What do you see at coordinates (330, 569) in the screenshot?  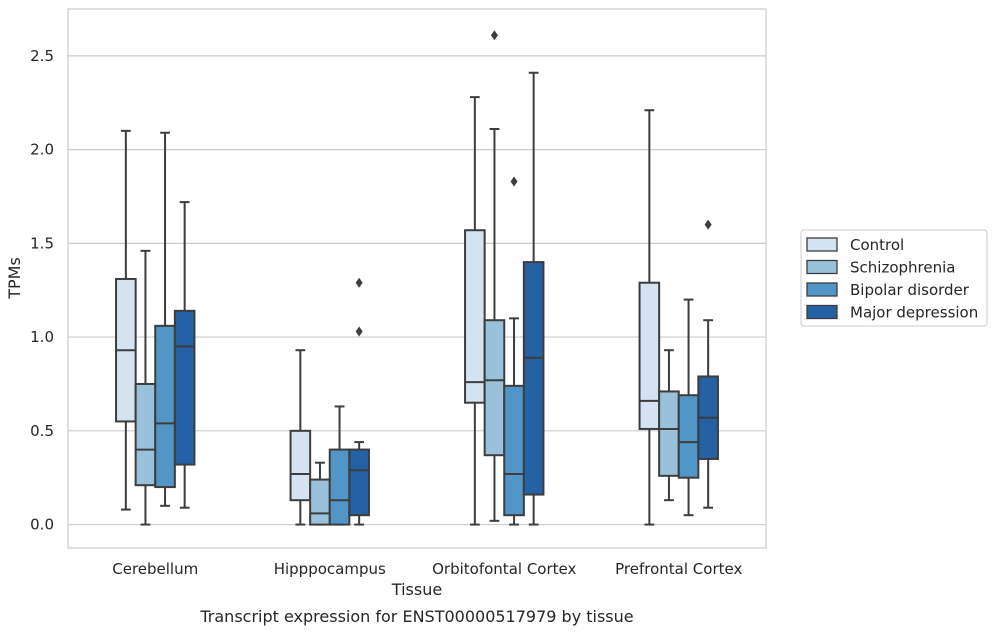 I see `x-tick-label: Hipppocampus` at bounding box center [330, 569].